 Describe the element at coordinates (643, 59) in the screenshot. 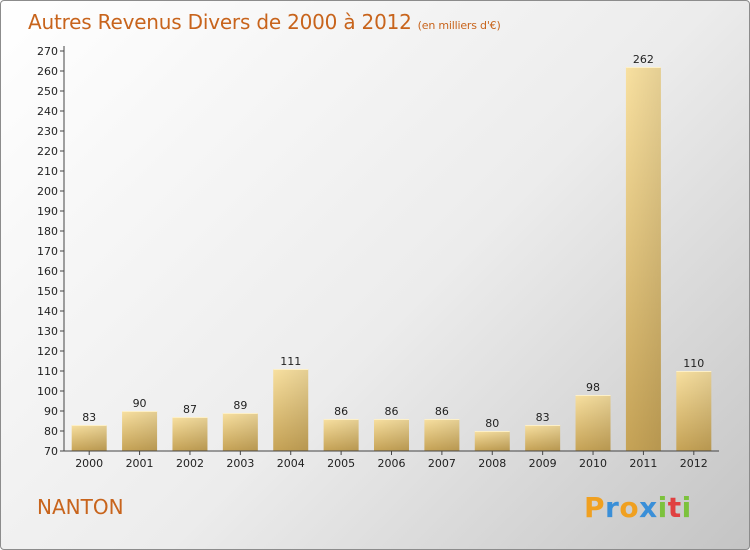

I see `data-label: 262` at that location.